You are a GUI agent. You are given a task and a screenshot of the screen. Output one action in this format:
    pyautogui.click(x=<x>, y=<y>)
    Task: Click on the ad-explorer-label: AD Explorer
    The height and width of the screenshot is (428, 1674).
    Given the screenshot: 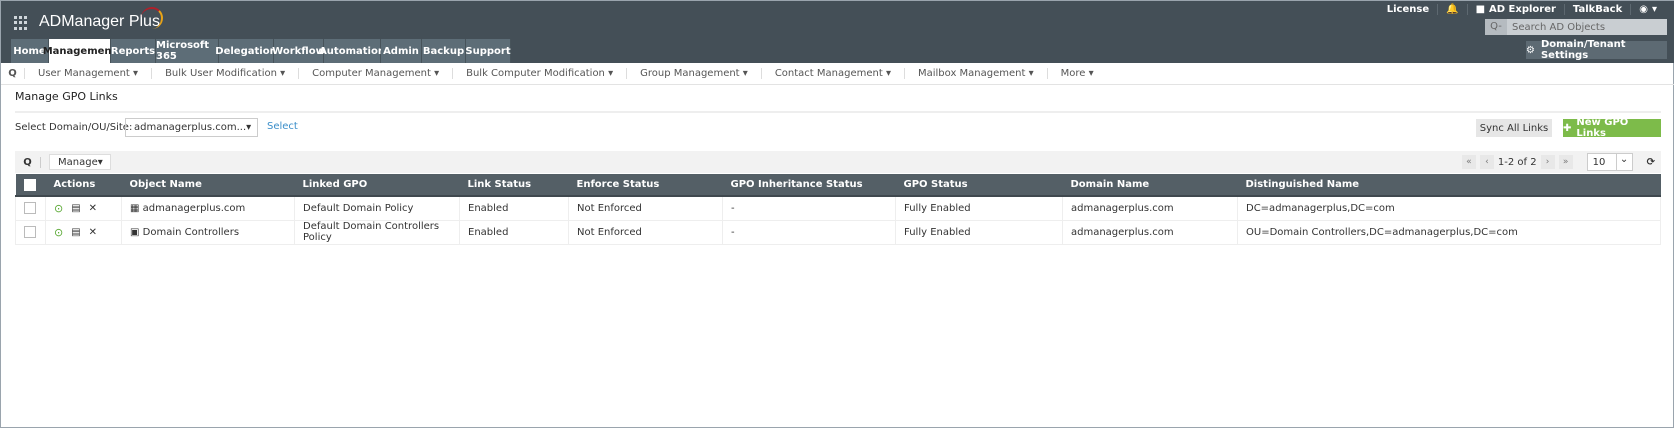 What is the action you would take?
    pyautogui.click(x=1522, y=9)
    